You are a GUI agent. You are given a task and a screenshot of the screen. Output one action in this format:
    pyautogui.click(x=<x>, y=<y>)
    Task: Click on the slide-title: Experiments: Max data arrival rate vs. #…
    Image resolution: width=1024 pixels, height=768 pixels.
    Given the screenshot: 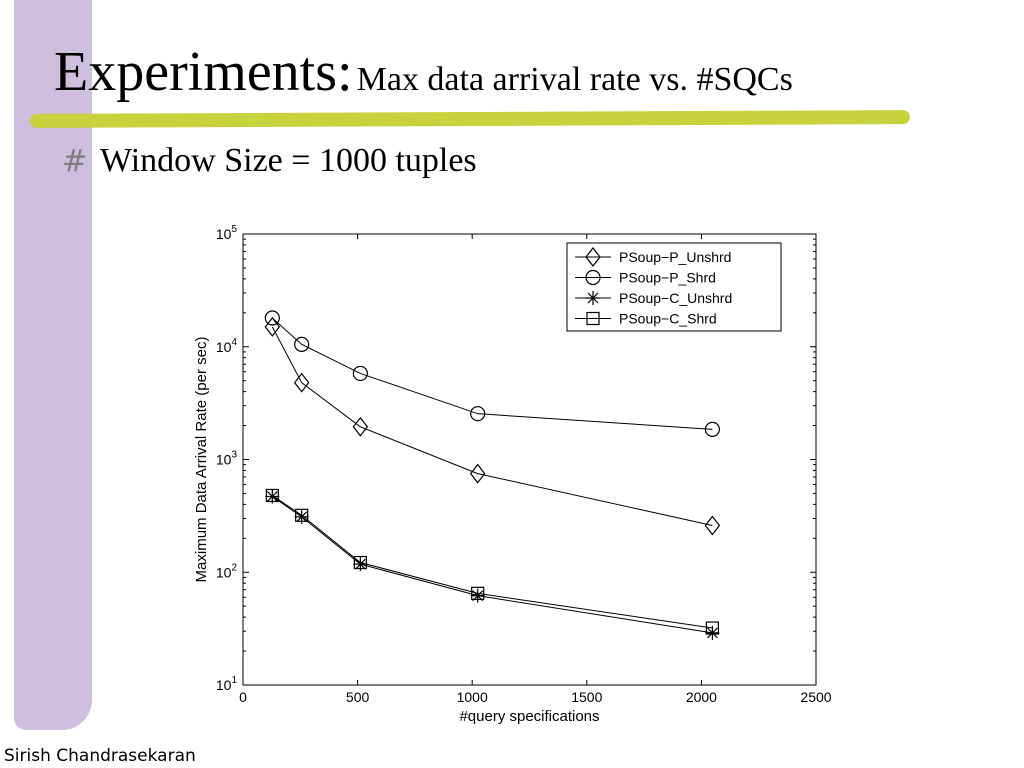 What is the action you would take?
    pyautogui.click(x=423, y=72)
    